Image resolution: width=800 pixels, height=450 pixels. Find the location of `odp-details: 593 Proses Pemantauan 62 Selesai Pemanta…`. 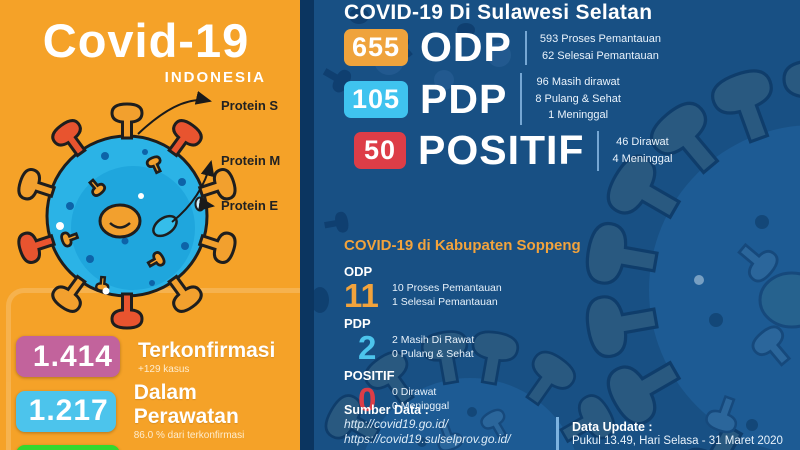

odp-details: 593 Proses Pemantauan 62 Selesai Pemanta… is located at coordinates (600, 47).